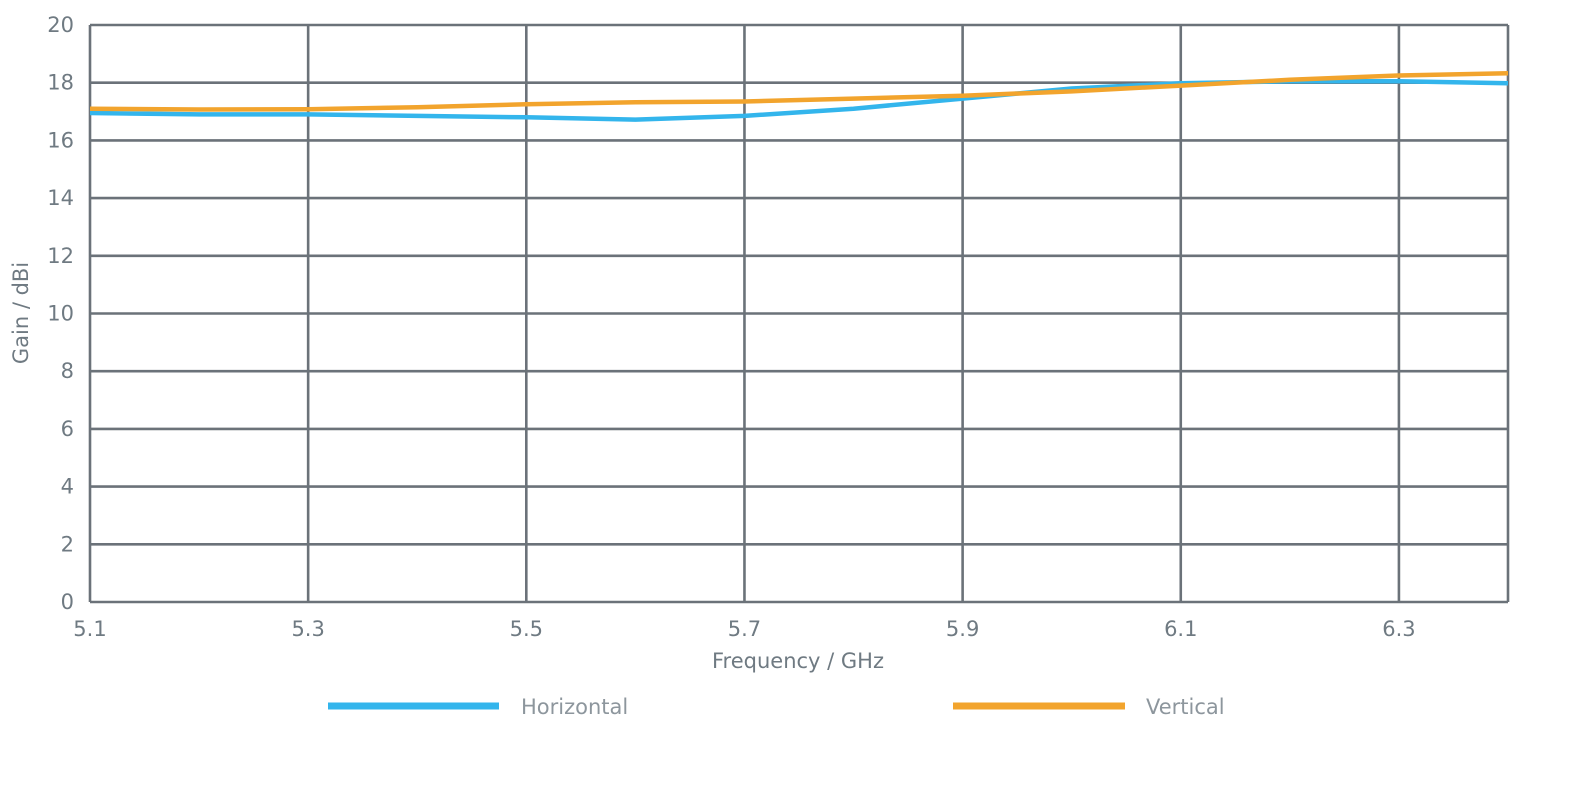 This screenshot has width=1595, height=785. What do you see at coordinates (60, 25) in the screenshot?
I see `y-tick-label: 20` at bounding box center [60, 25].